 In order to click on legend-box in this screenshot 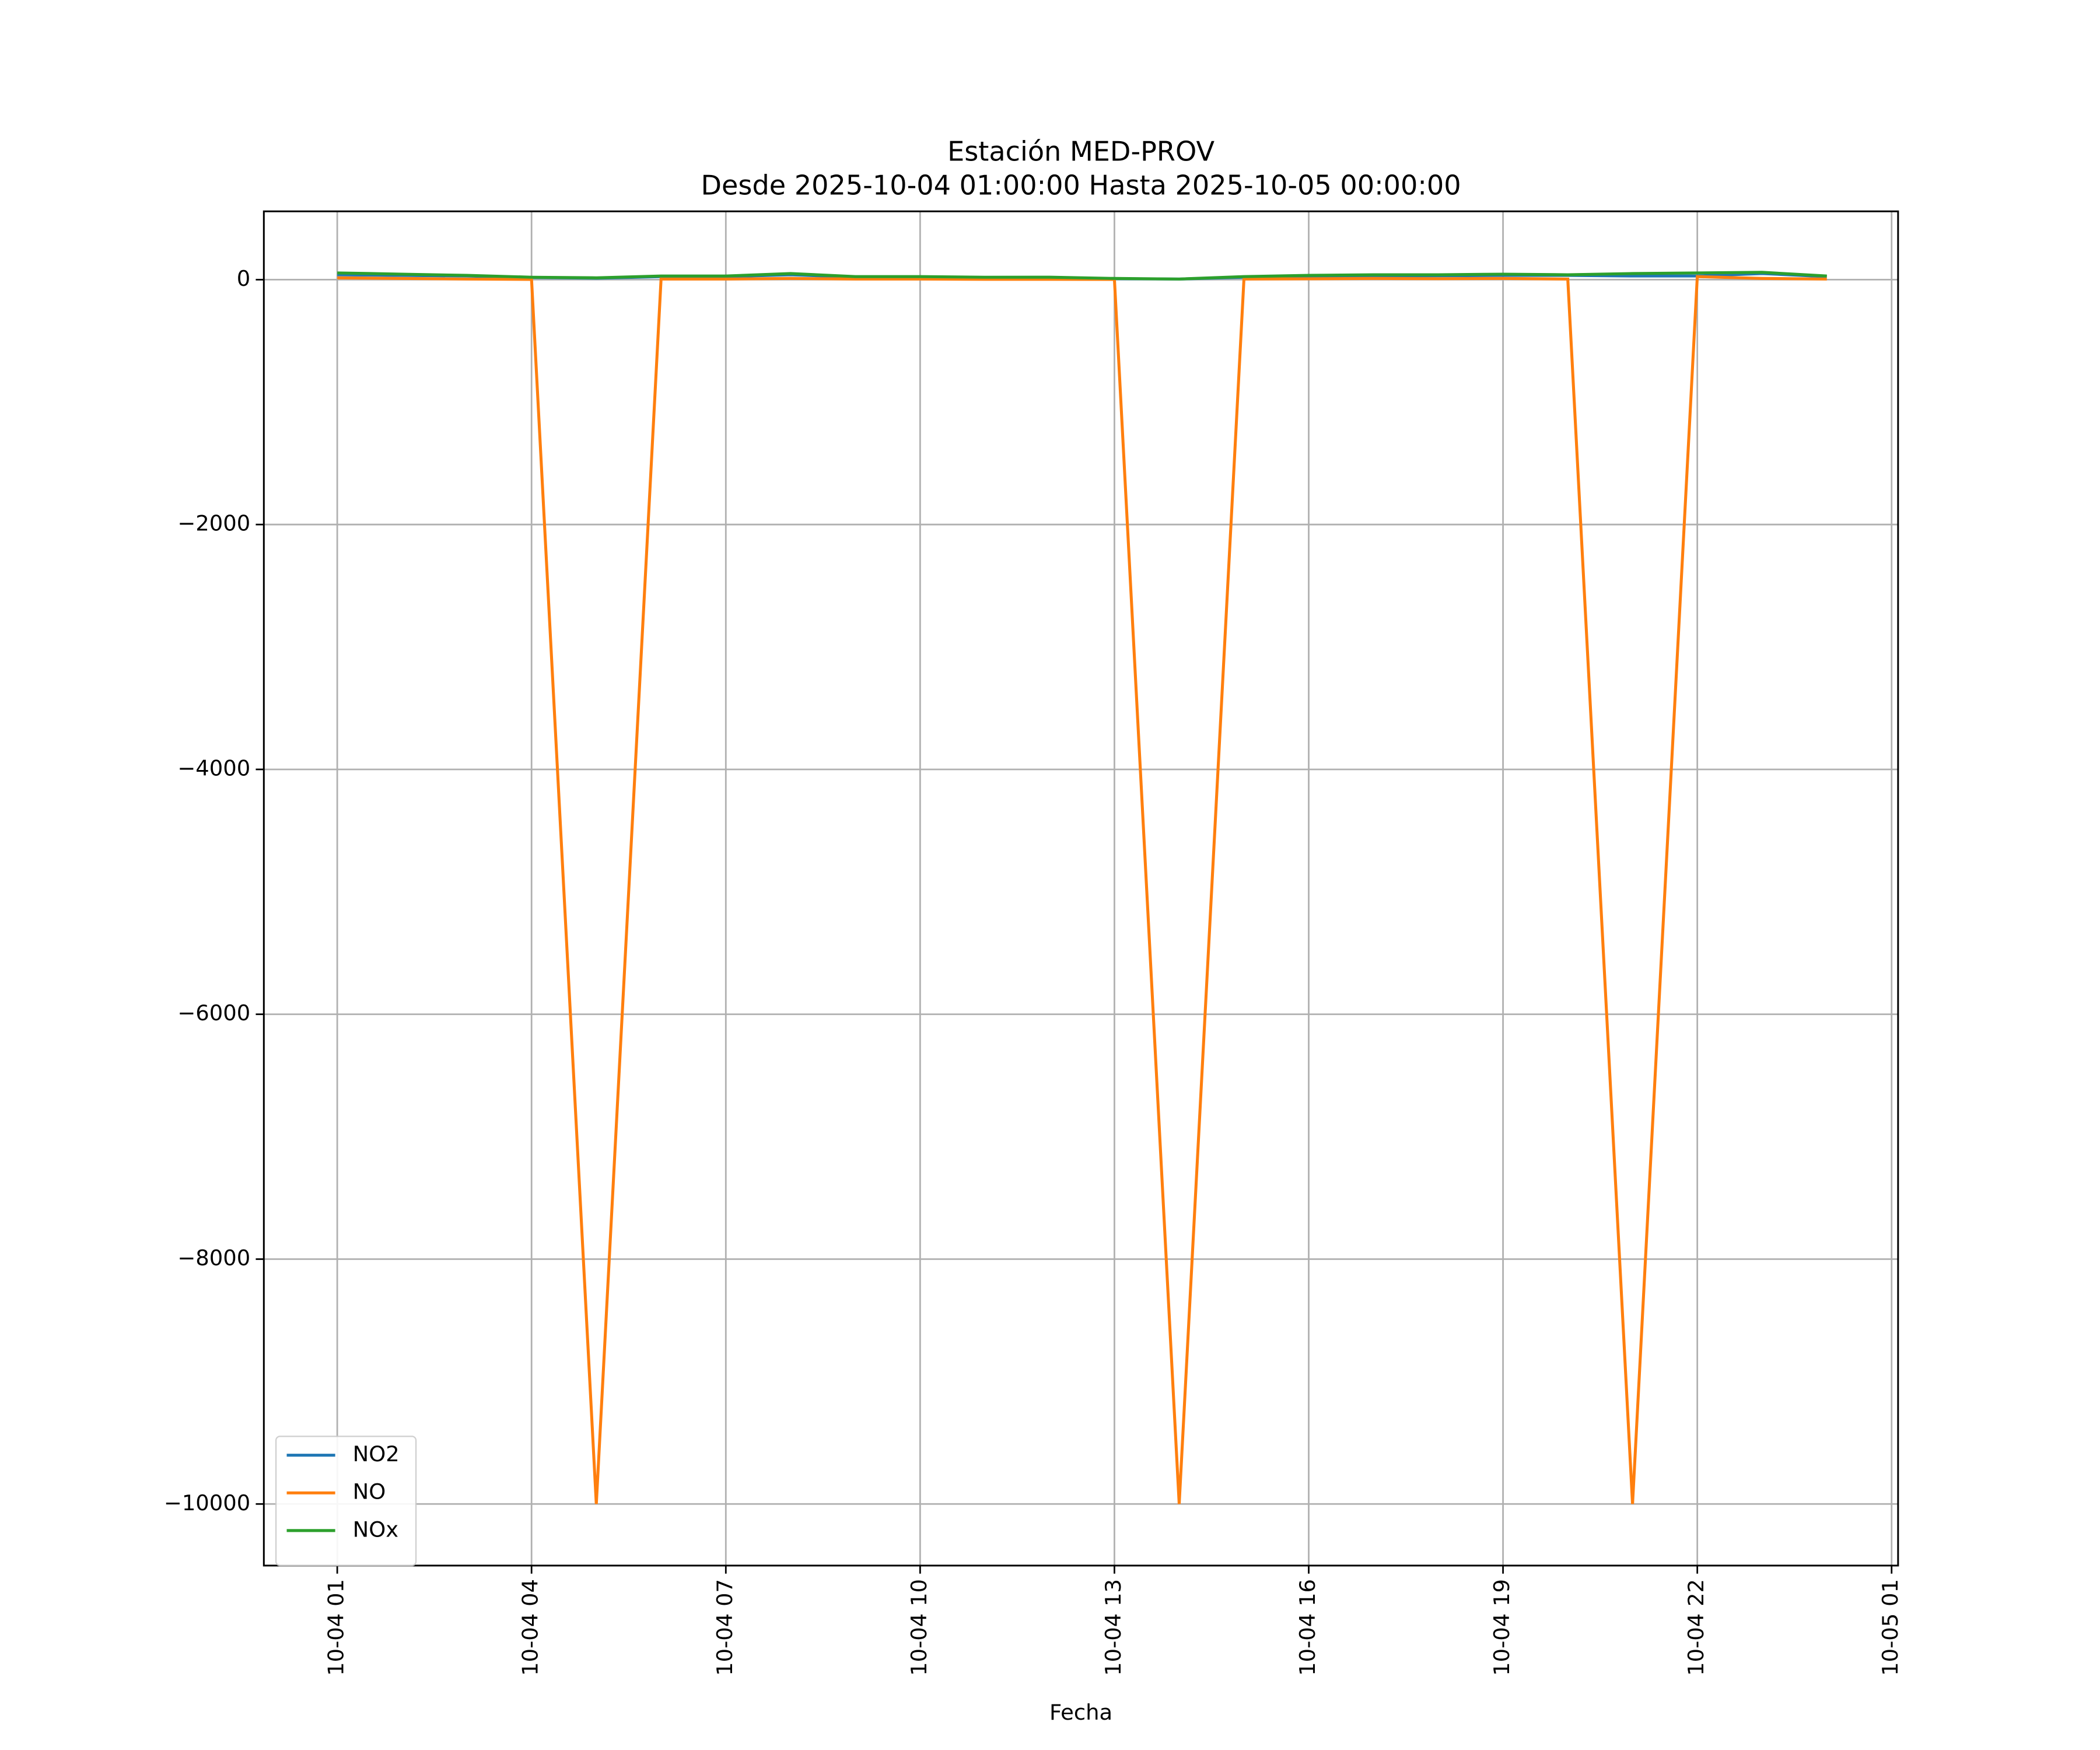, I will do `click(346, 1501)`.